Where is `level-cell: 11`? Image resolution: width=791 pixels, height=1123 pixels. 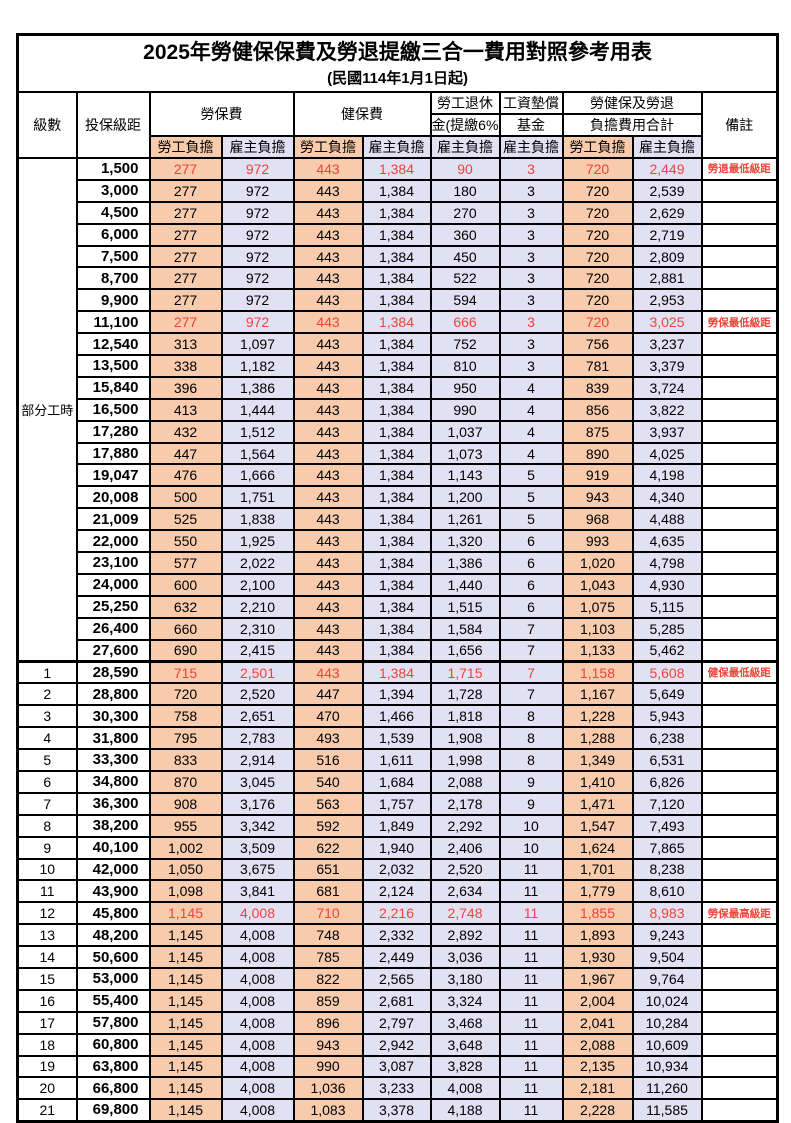
level-cell: 11 is located at coordinates (47, 891).